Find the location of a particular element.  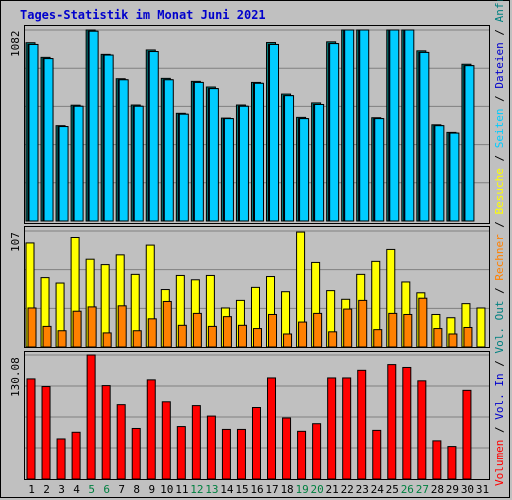

y-max-label-visits: 107 is located at coordinates (15, 242).